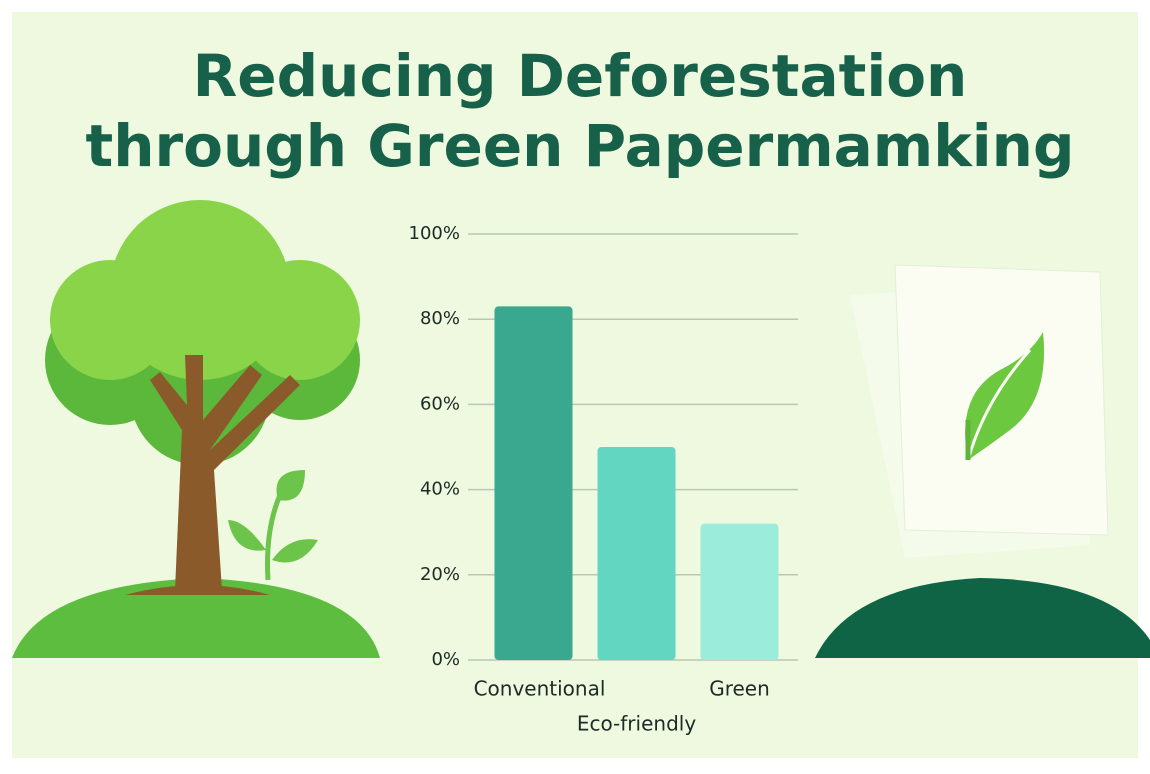  Describe the element at coordinates (445, 659) in the screenshot. I see `y-tick-label: 0%` at that location.